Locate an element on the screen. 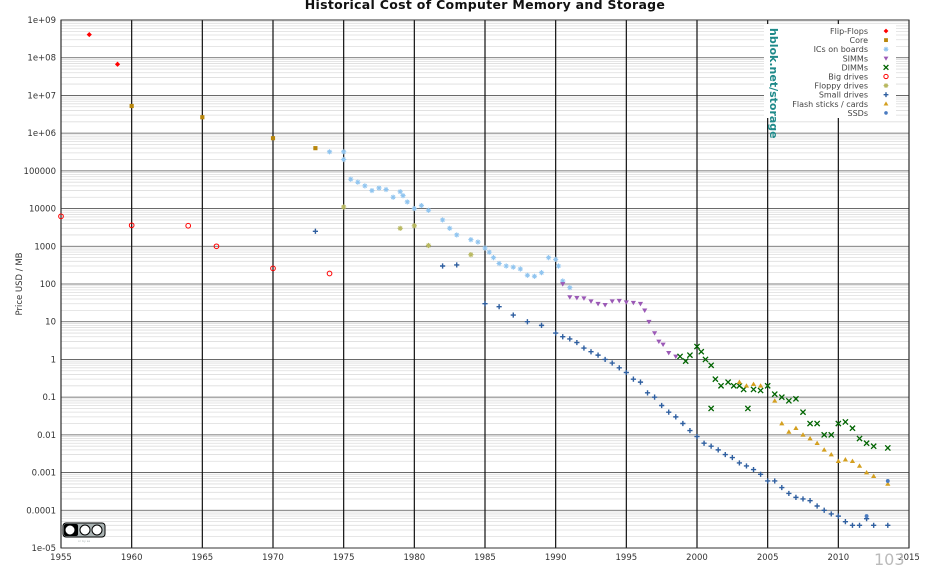 Image resolution: width=934 pixels, height=576 pixels. legend-label: SIMMs is located at coordinates (855, 58).